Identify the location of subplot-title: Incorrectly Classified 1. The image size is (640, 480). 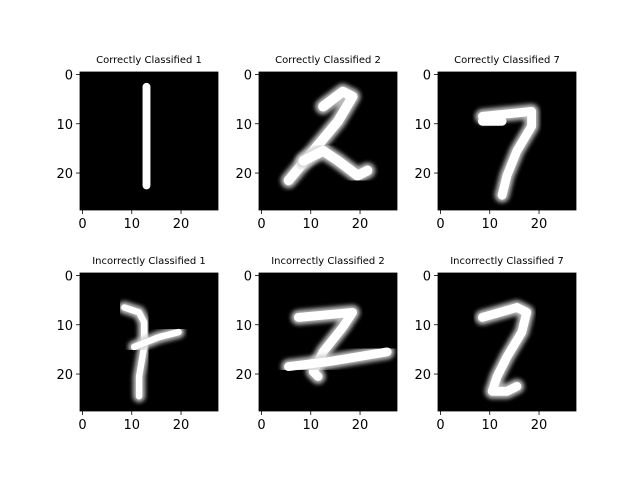
(149, 261).